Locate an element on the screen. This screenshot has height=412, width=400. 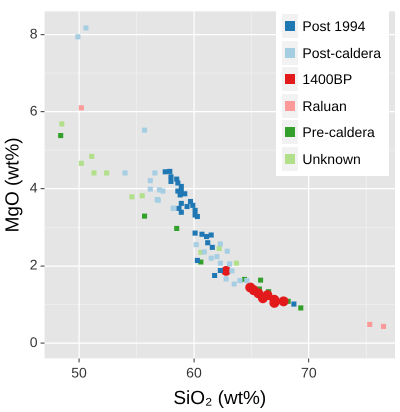
legend-label: 1400BP is located at coordinates (327, 79).